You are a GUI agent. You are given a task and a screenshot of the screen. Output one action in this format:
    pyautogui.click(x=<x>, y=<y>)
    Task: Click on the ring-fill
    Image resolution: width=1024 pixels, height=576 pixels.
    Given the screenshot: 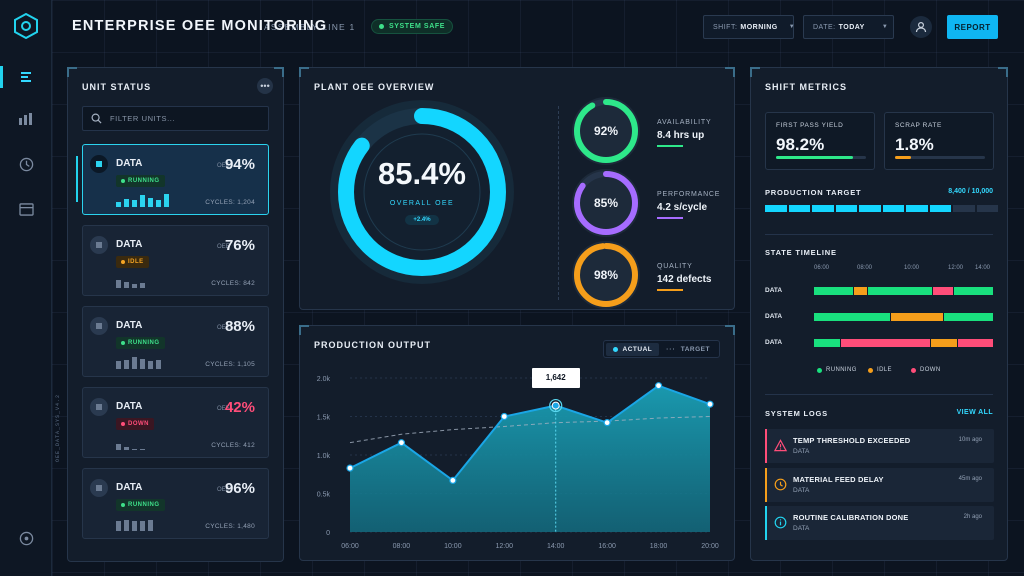 What is the action you would take?
    pyautogui.click(x=606, y=275)
    